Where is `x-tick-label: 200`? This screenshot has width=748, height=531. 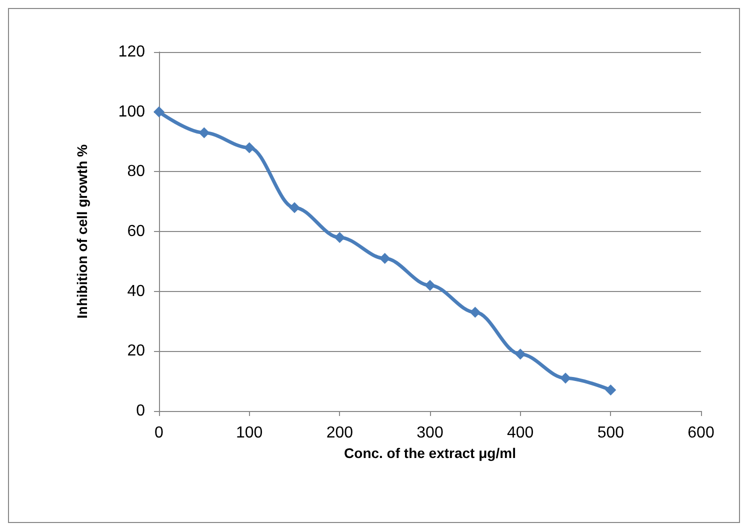 x-tick-label: 200 is located at coordinates (340, 433).